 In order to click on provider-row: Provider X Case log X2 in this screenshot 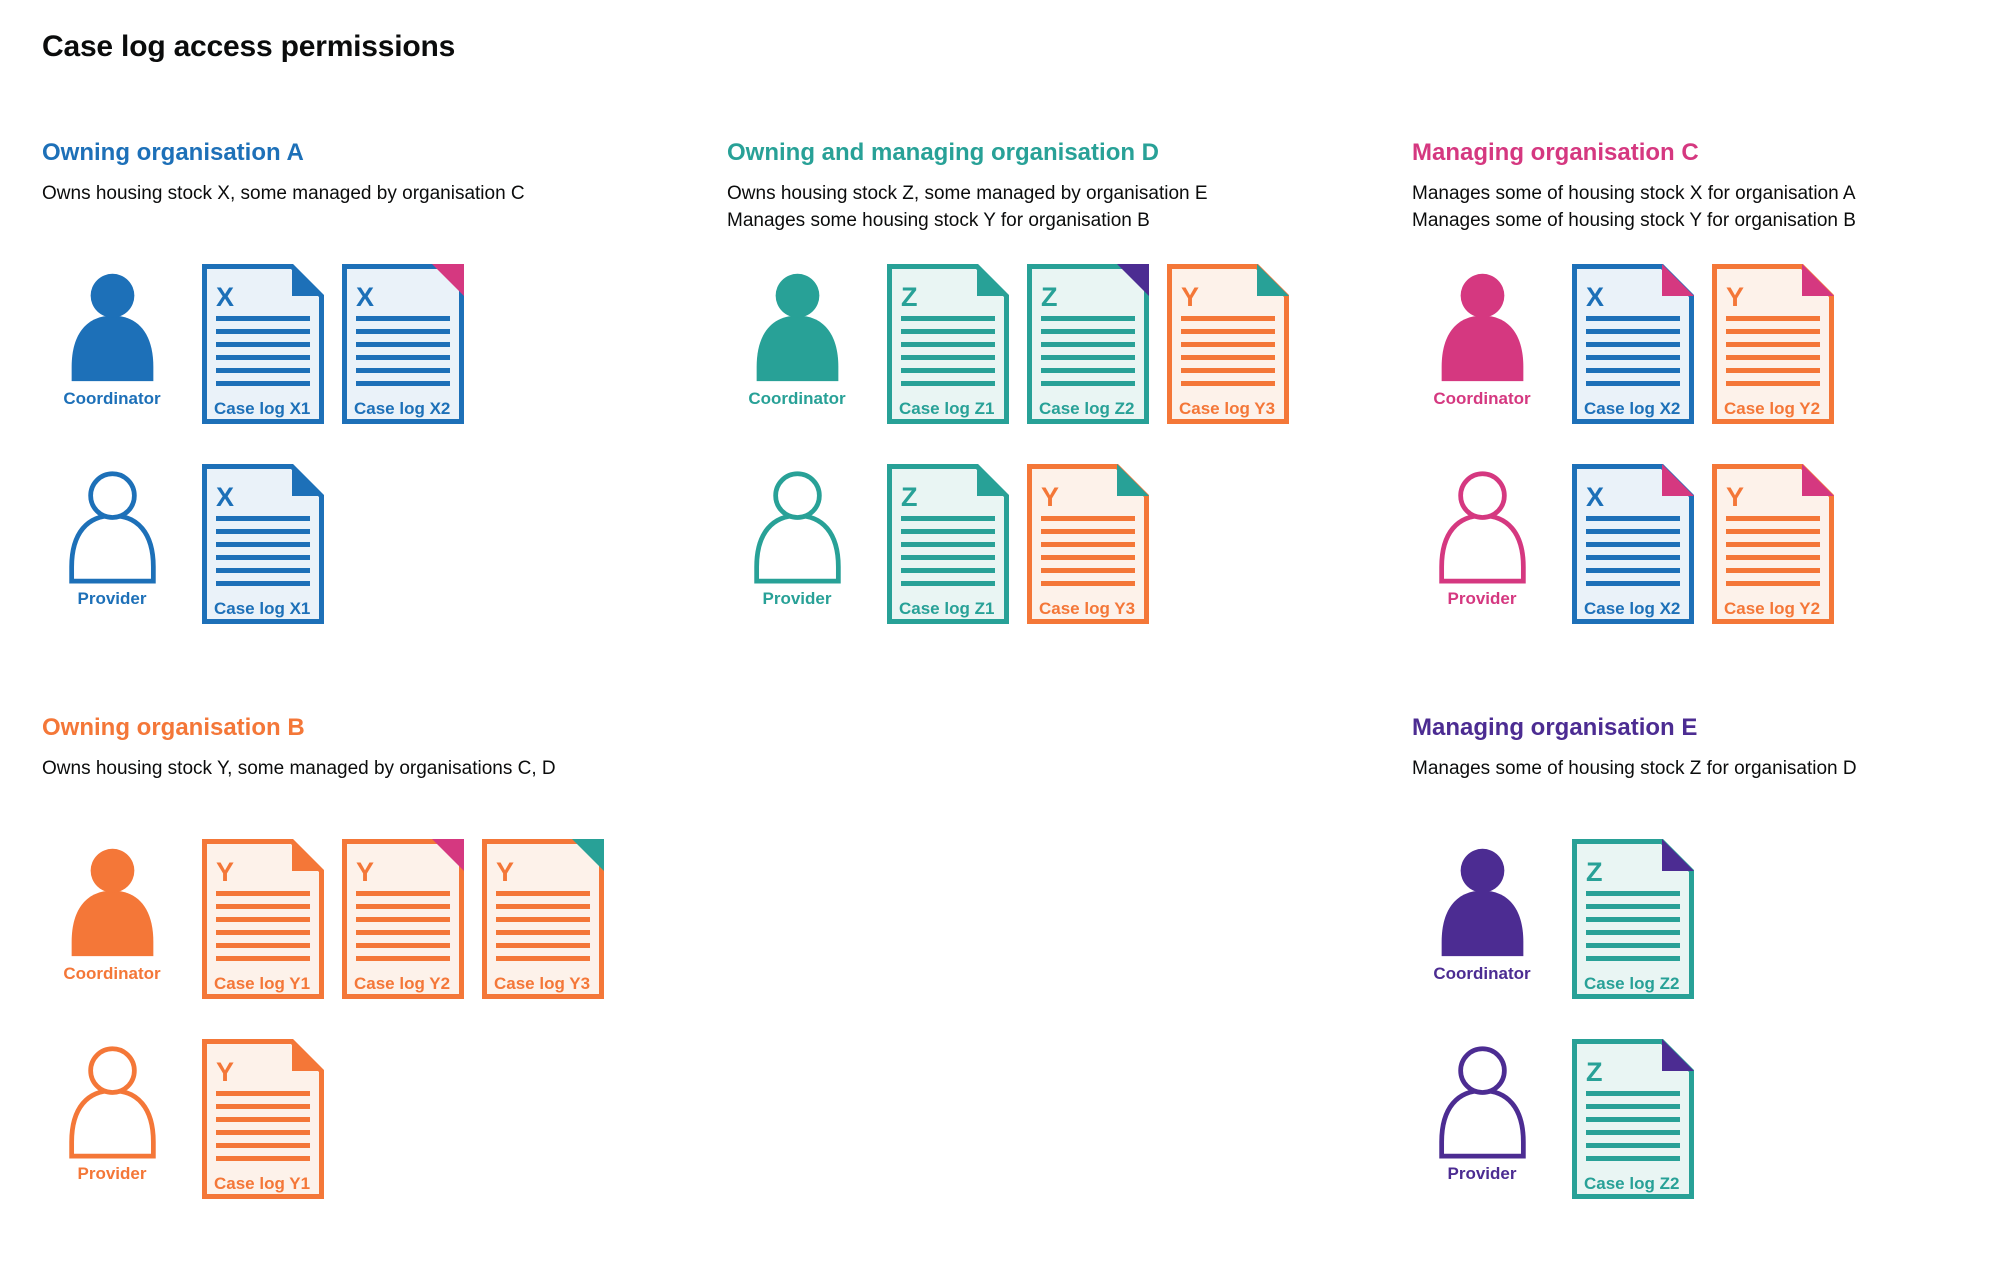, I will do `click(1706, 544)`.